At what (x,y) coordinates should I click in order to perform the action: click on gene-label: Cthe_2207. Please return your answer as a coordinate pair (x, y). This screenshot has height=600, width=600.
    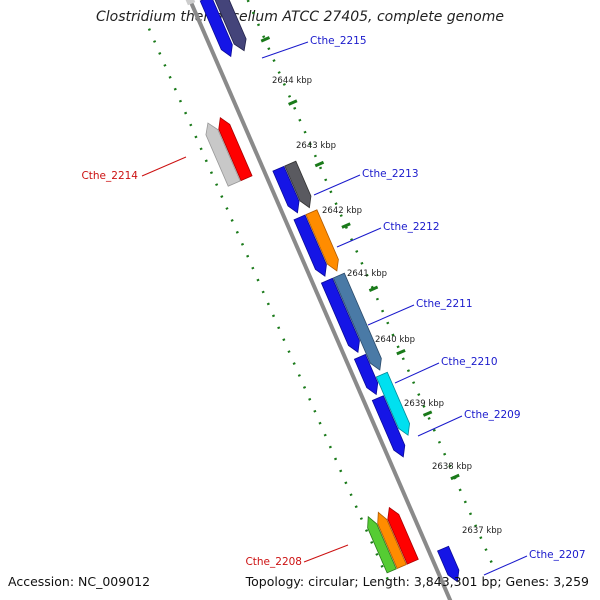
    Looking at the image, I should click on (557, 555).